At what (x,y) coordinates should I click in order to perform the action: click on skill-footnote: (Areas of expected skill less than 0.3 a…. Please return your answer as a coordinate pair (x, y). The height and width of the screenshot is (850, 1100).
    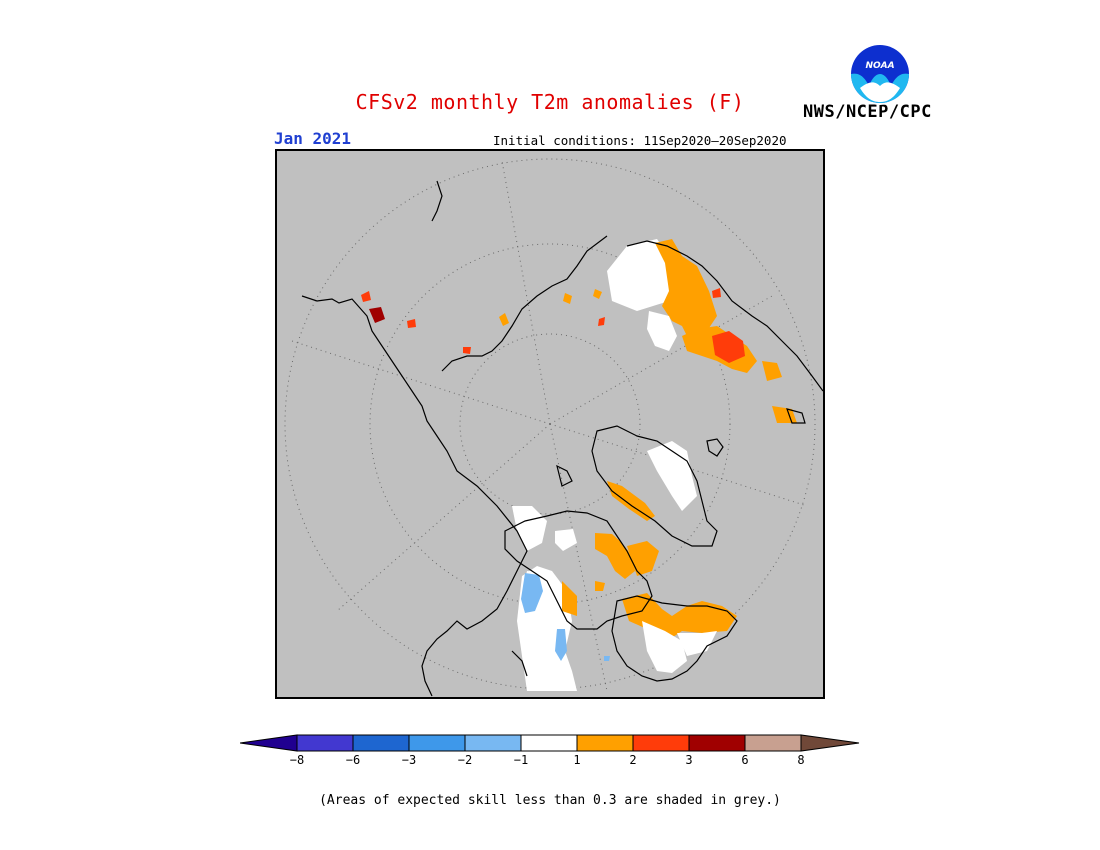
    Looking at the image, I should click on (550, 800).